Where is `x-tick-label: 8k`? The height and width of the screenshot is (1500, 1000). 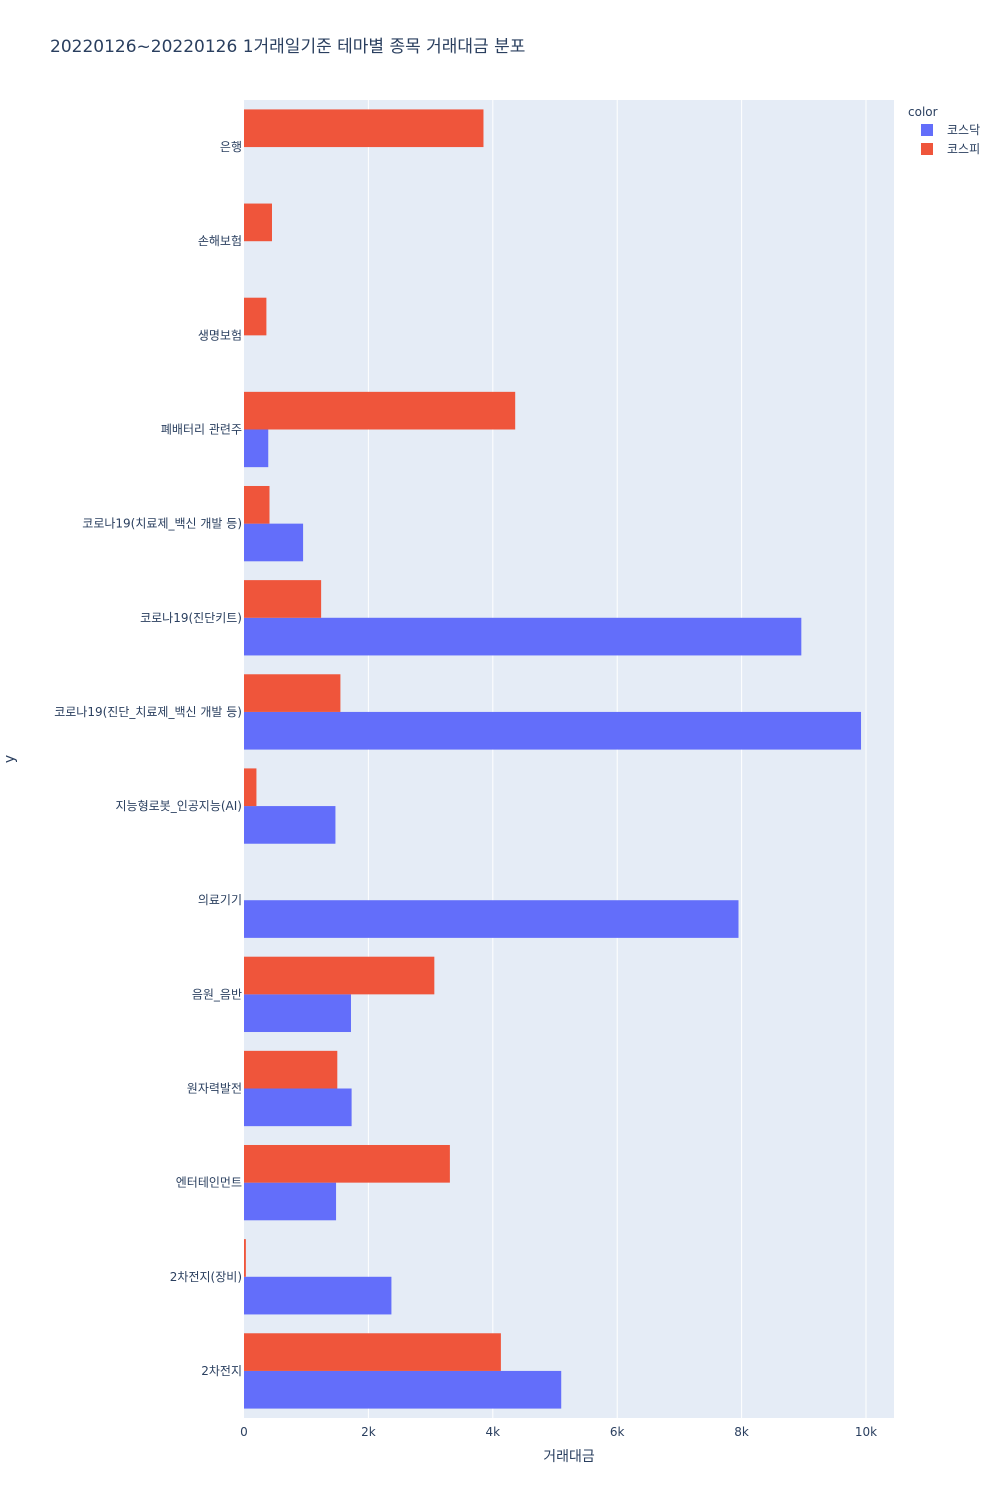 x-tick-label: 8k is located at coordinates (741, 1432).